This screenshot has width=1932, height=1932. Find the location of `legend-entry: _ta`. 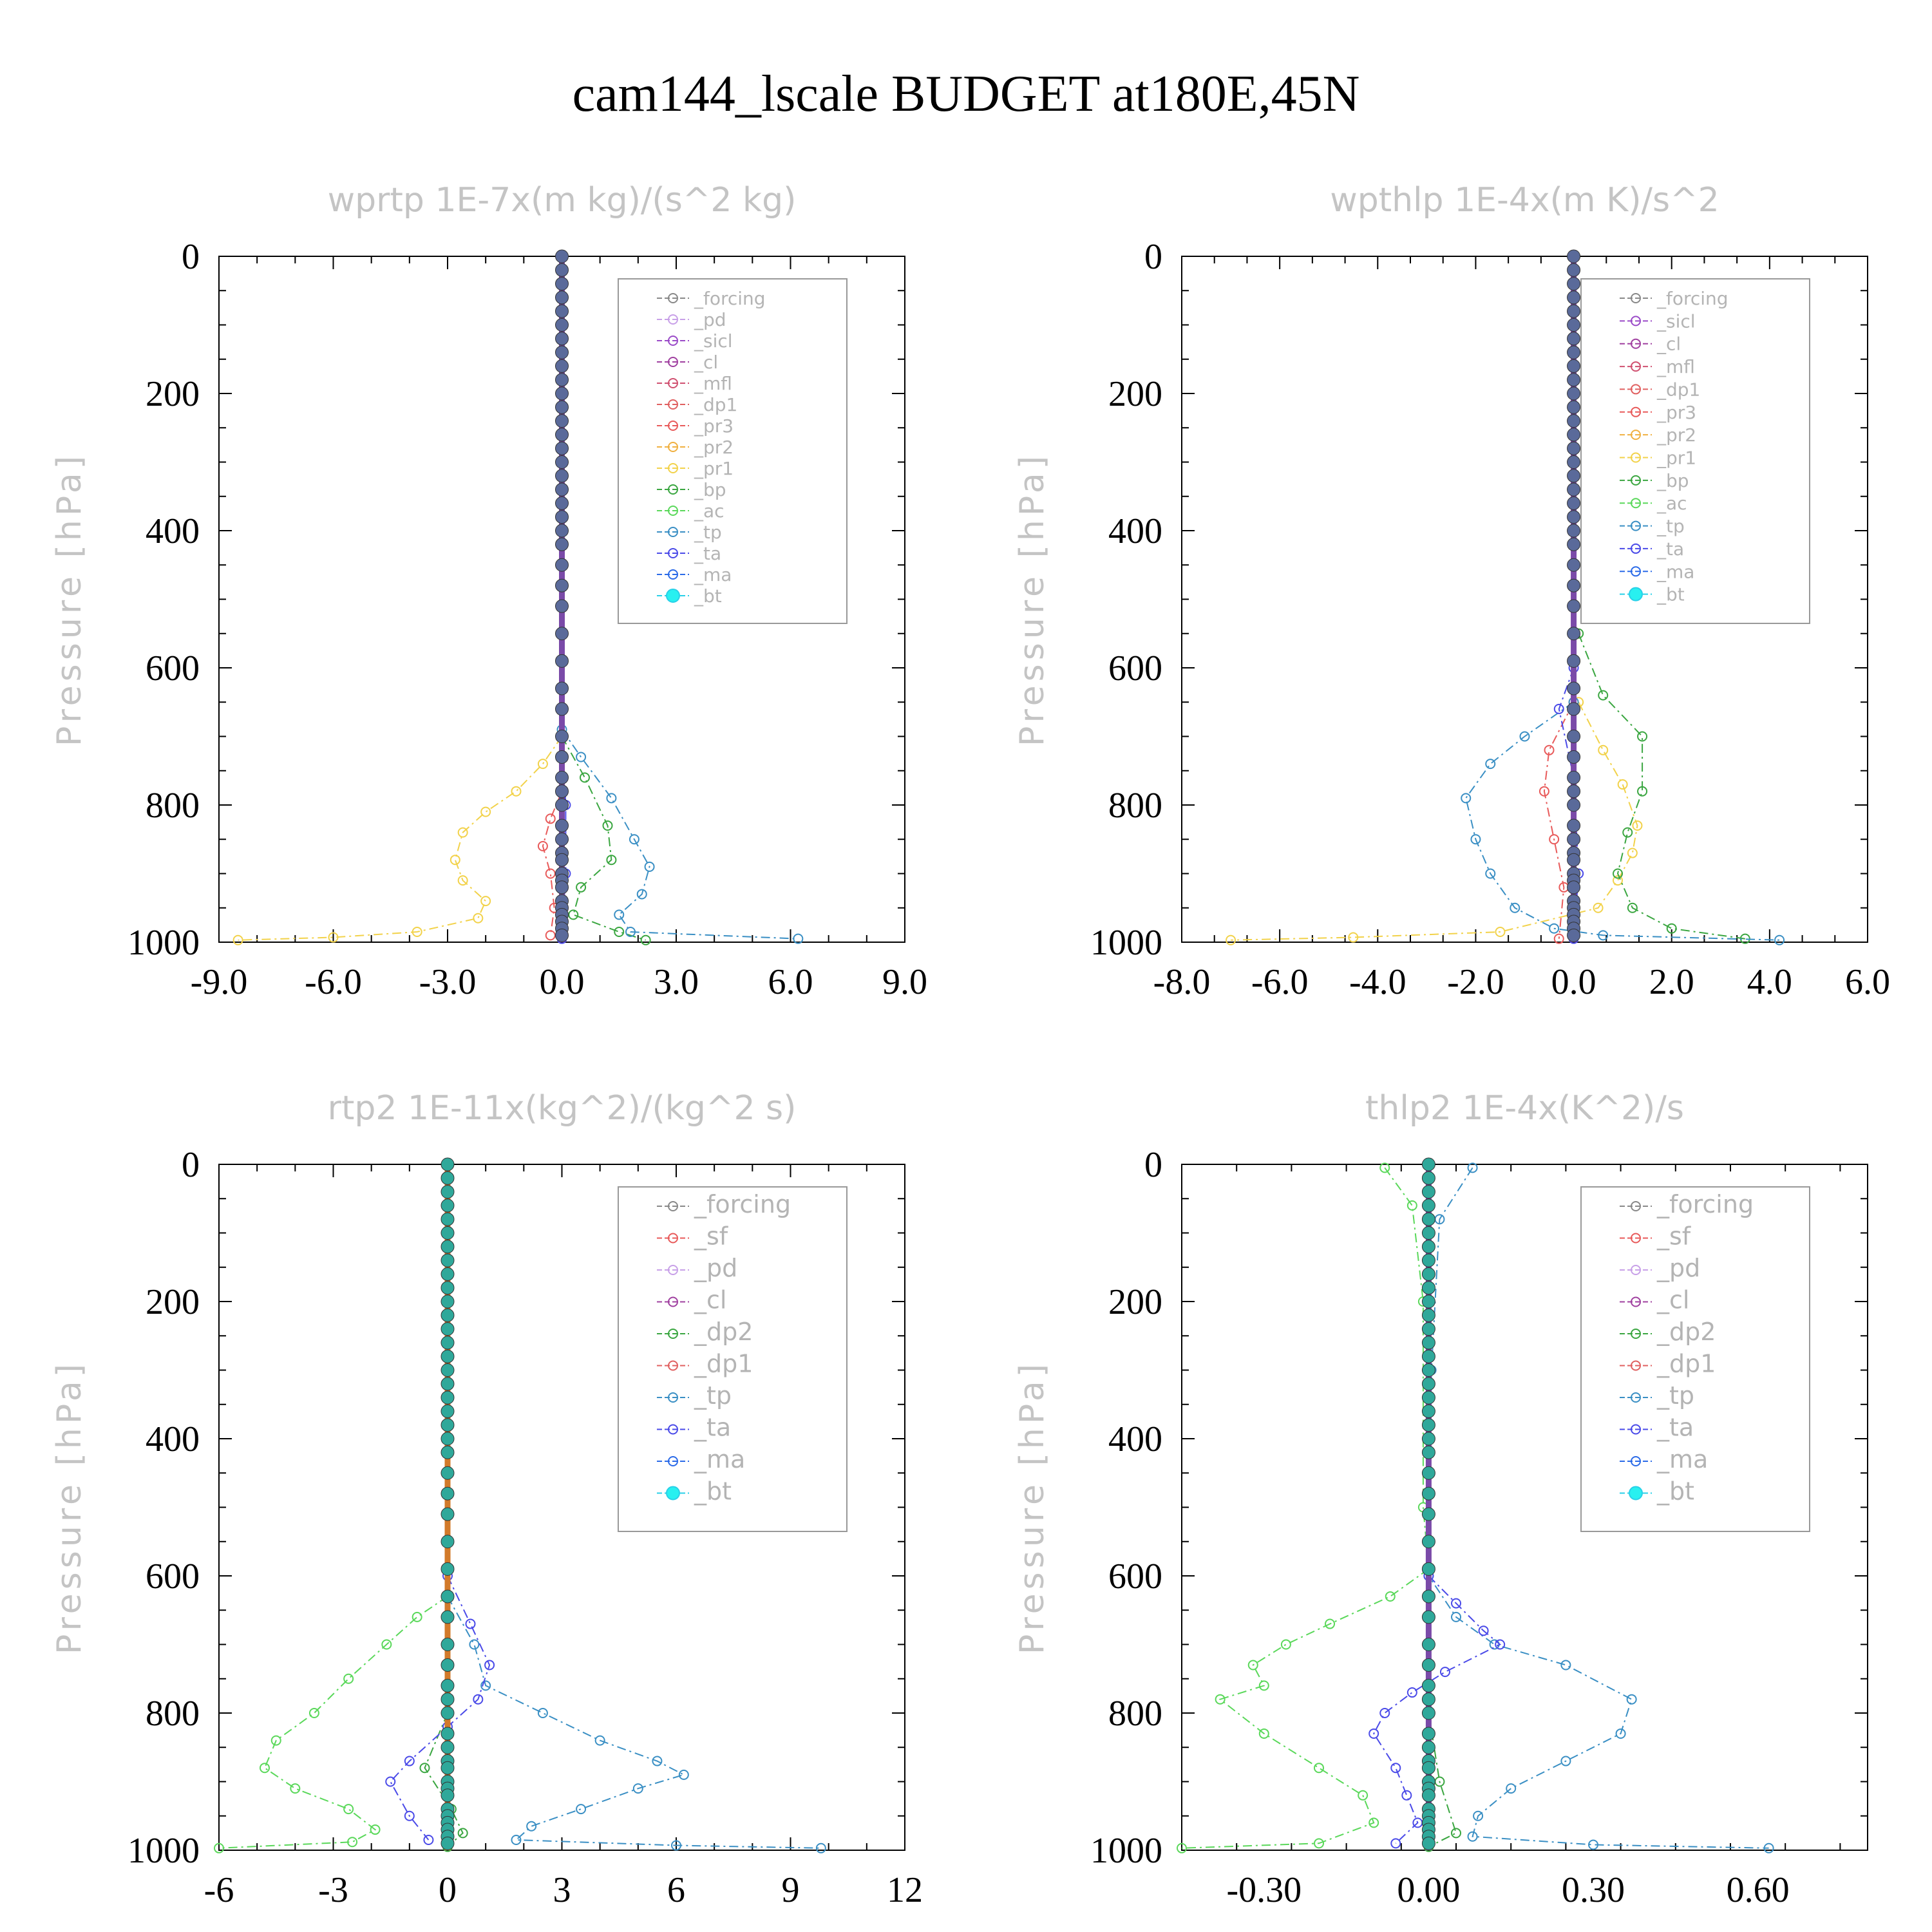

legend-entry: _ta is located at coordinates (713, 1428).